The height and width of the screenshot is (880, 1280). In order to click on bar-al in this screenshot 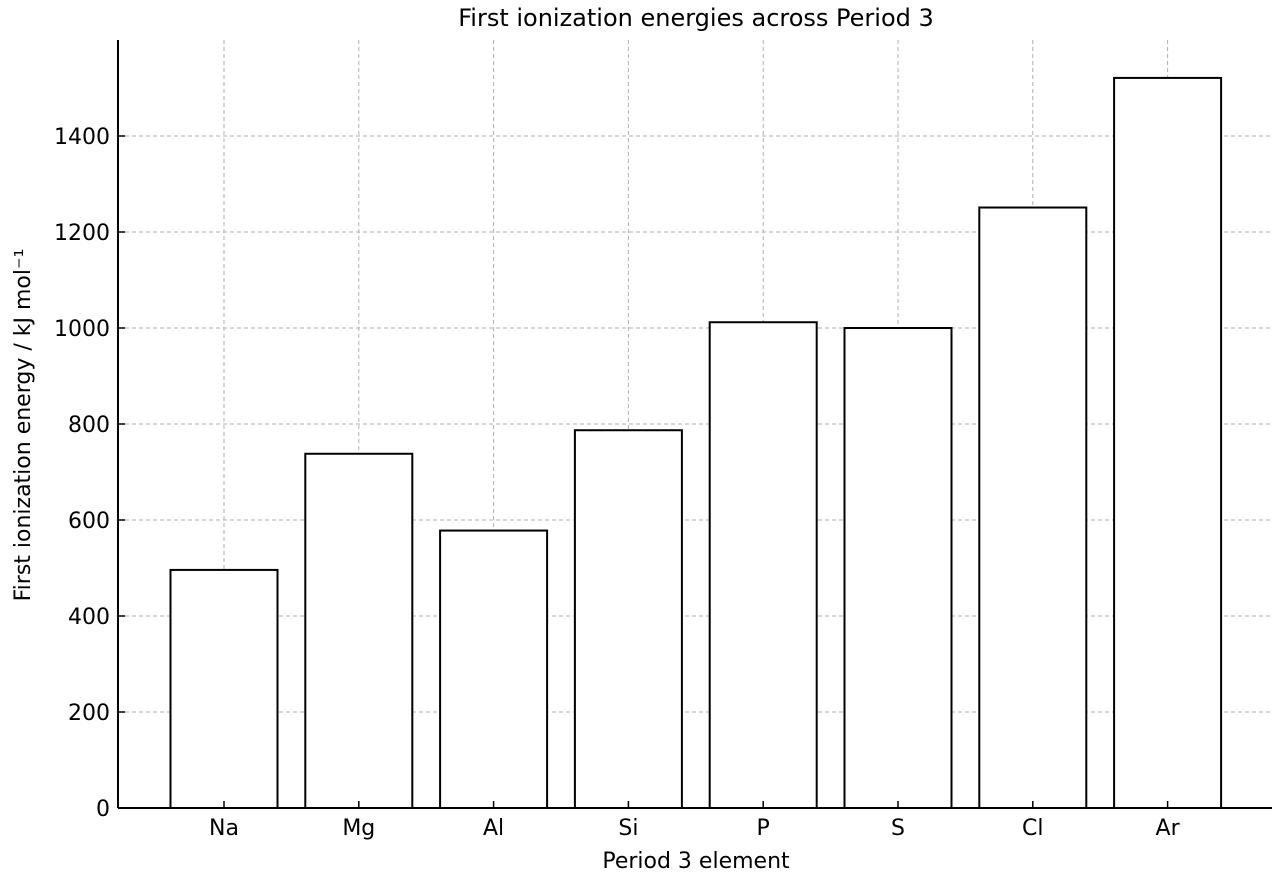, I will do `click(494, 669)`.